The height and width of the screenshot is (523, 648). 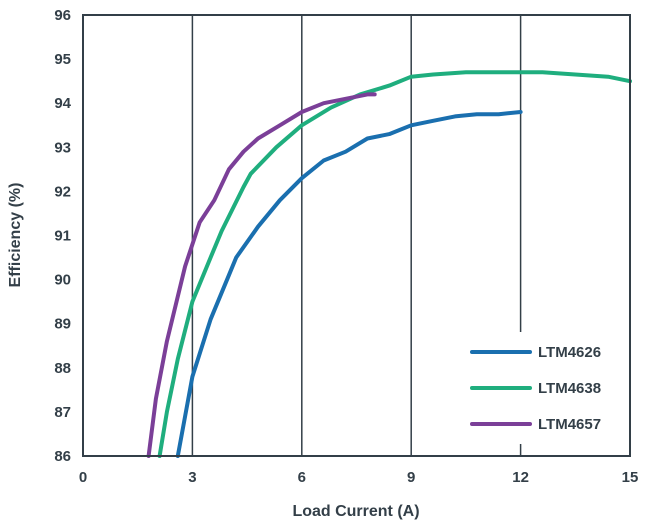 I want to click on x-tick-label: 15, so click(x=630, y=477).